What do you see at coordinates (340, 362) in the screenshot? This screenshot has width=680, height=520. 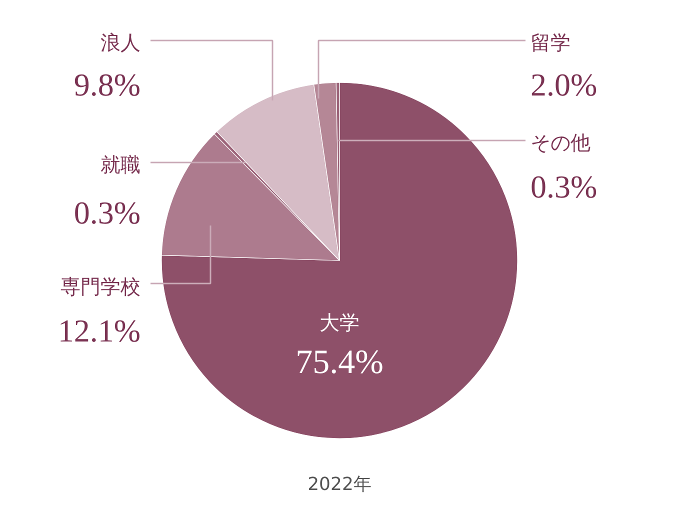 I see `data-label: 75.4%` at bounding box center [340, 362].